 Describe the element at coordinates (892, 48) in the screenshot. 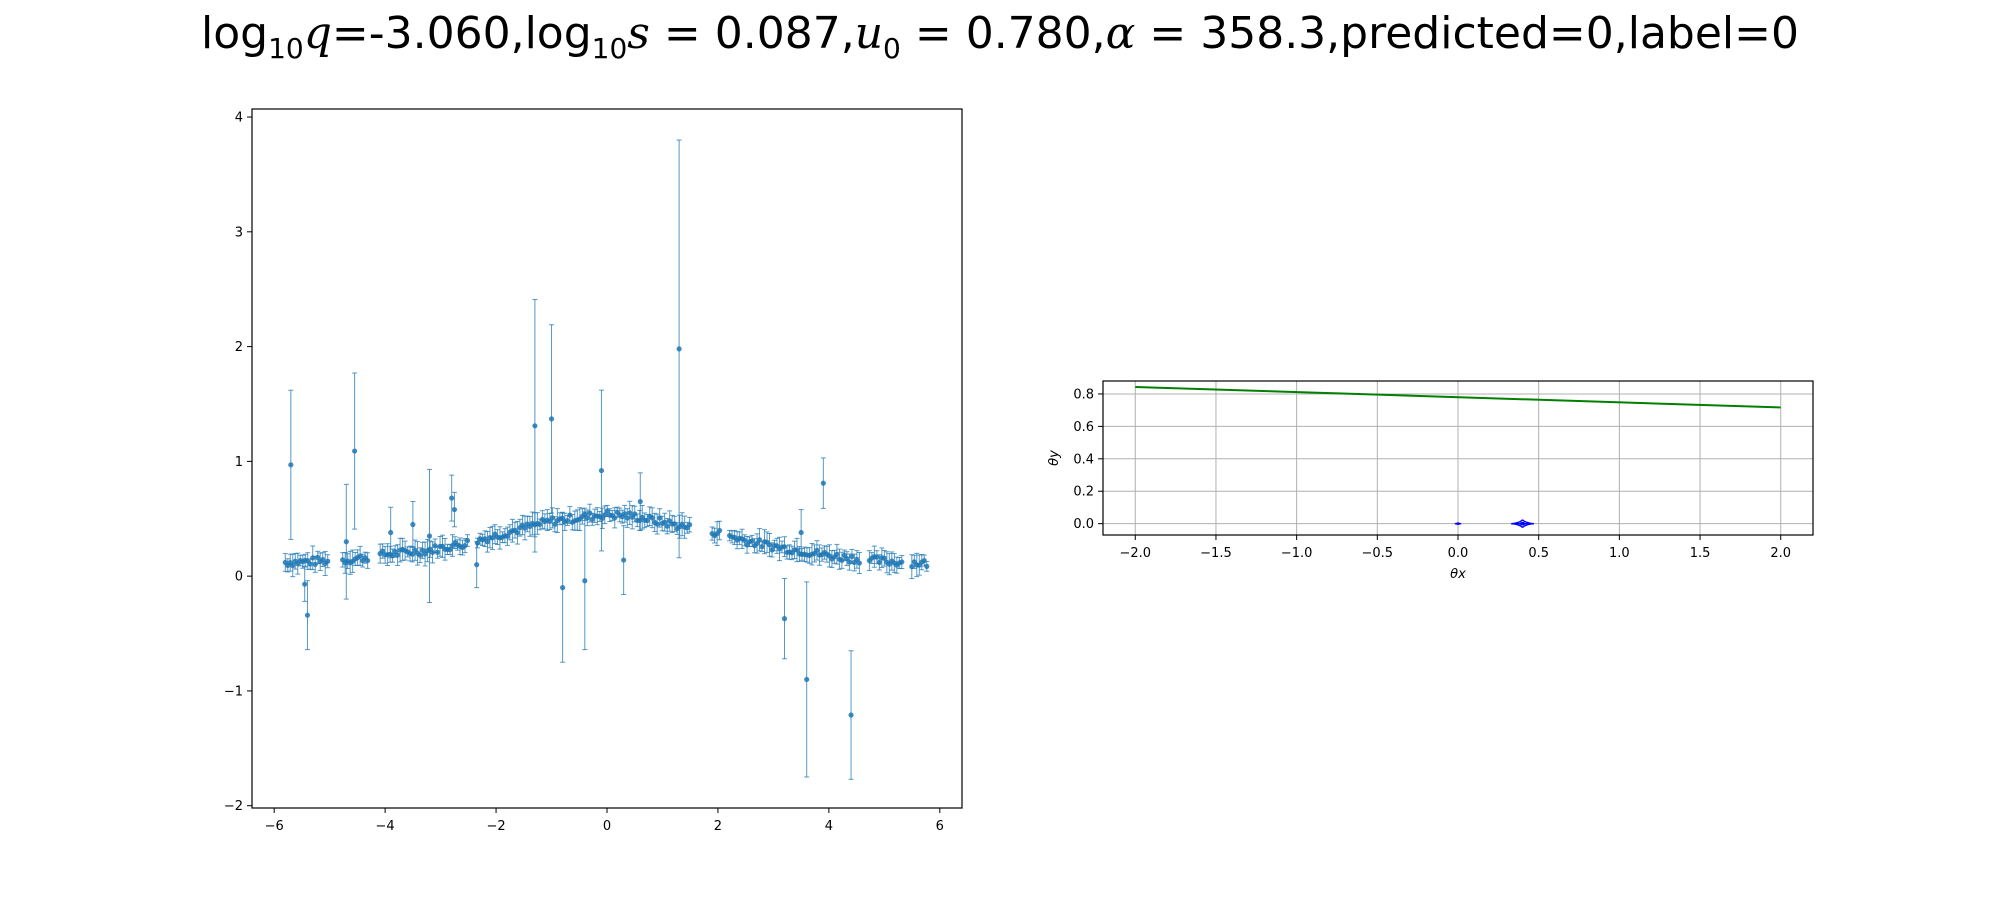

I see `title-u-sub: 0` at that location.